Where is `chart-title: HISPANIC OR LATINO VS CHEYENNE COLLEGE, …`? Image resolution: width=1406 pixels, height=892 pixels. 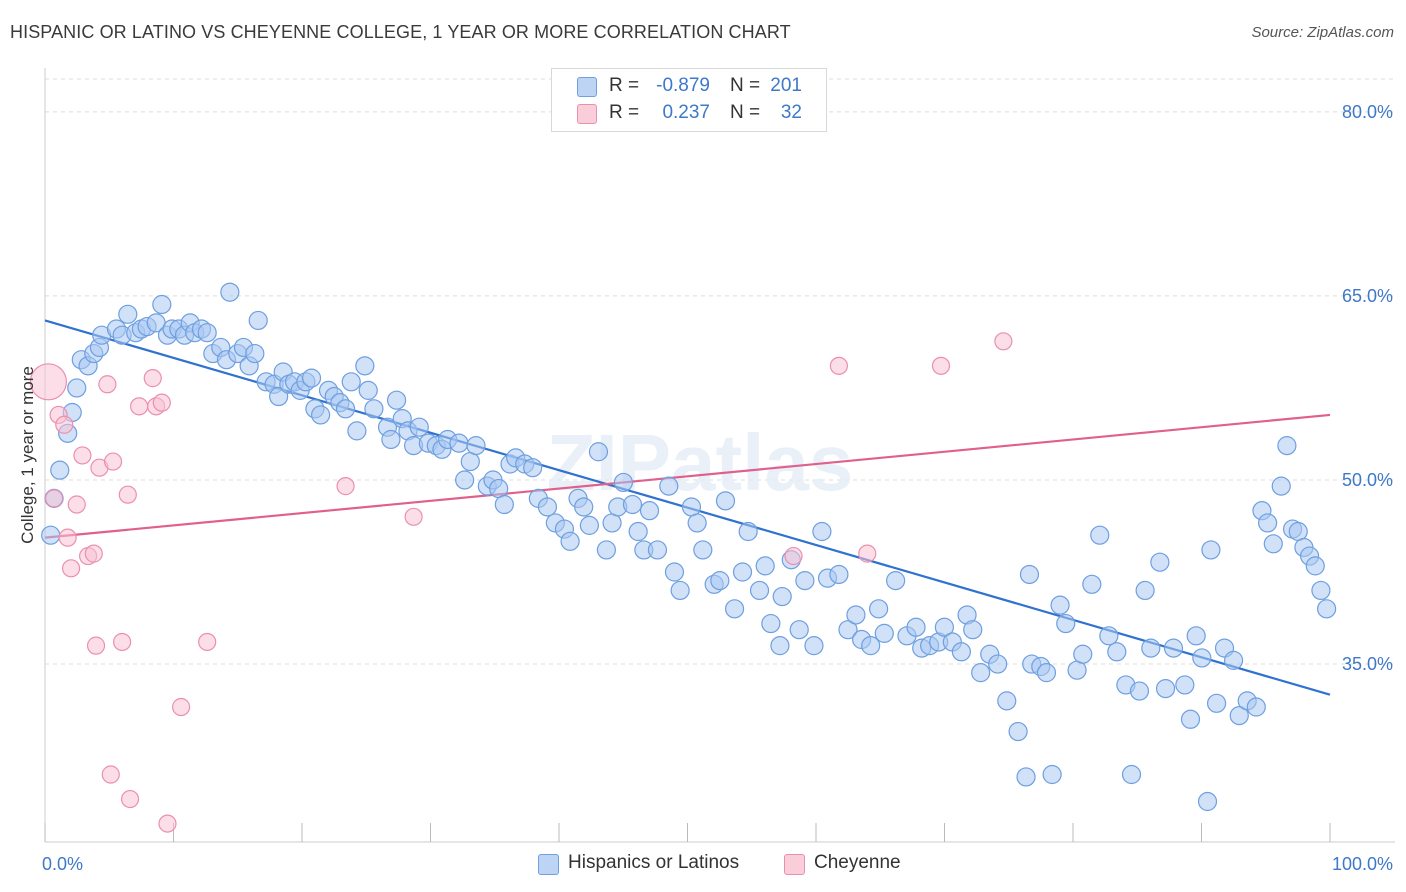
chart-title: HISPANIC OR LATINO VS CHEYENNE COLLEGE, … is located at coordinates (400, 32).